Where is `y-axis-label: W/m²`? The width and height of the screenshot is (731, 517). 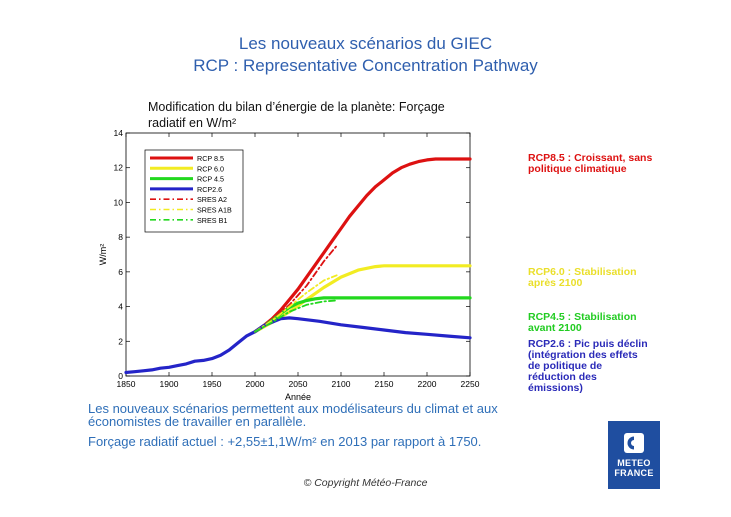
y-axis-label: W/m² is located at coordinates (103, 255).